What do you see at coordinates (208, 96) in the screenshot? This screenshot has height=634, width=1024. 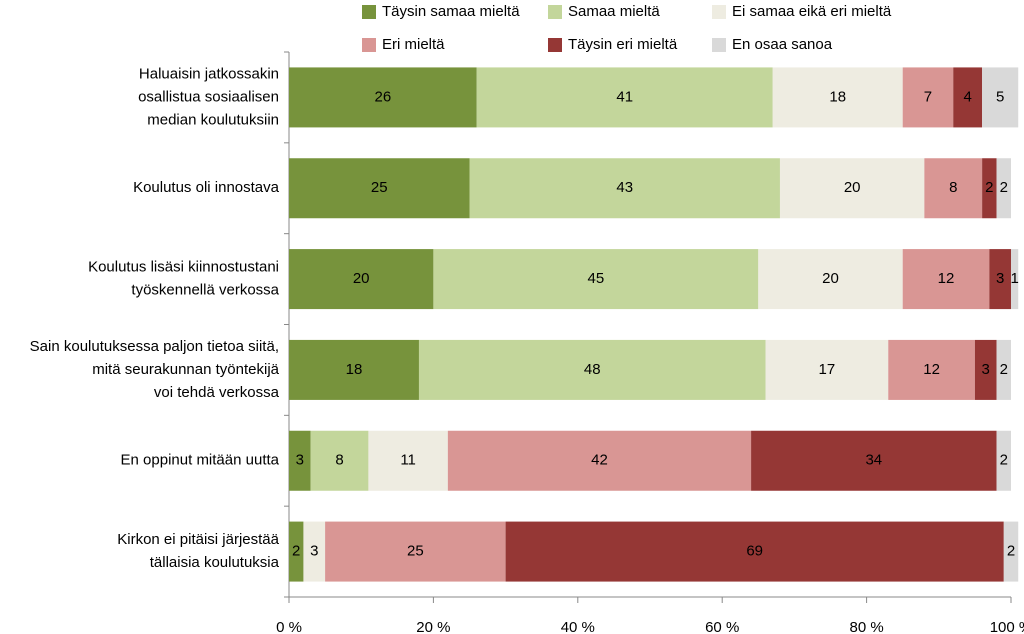 I see `y-tick-label: osallistua sosiaalisen` at bounding box center [208, 96].